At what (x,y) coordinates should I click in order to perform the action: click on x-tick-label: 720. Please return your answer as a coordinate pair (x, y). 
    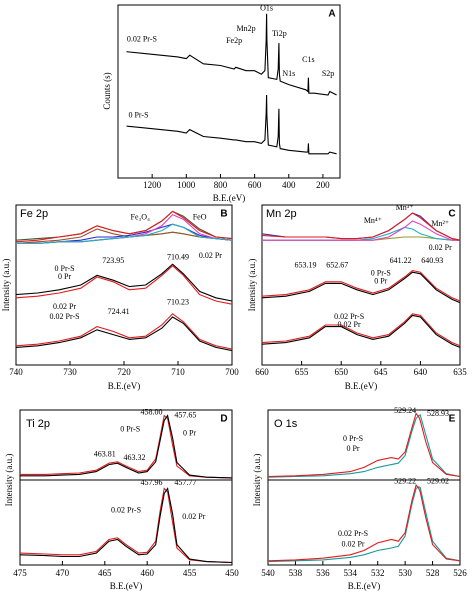
    Looking at the image, I should click on (124, 372).